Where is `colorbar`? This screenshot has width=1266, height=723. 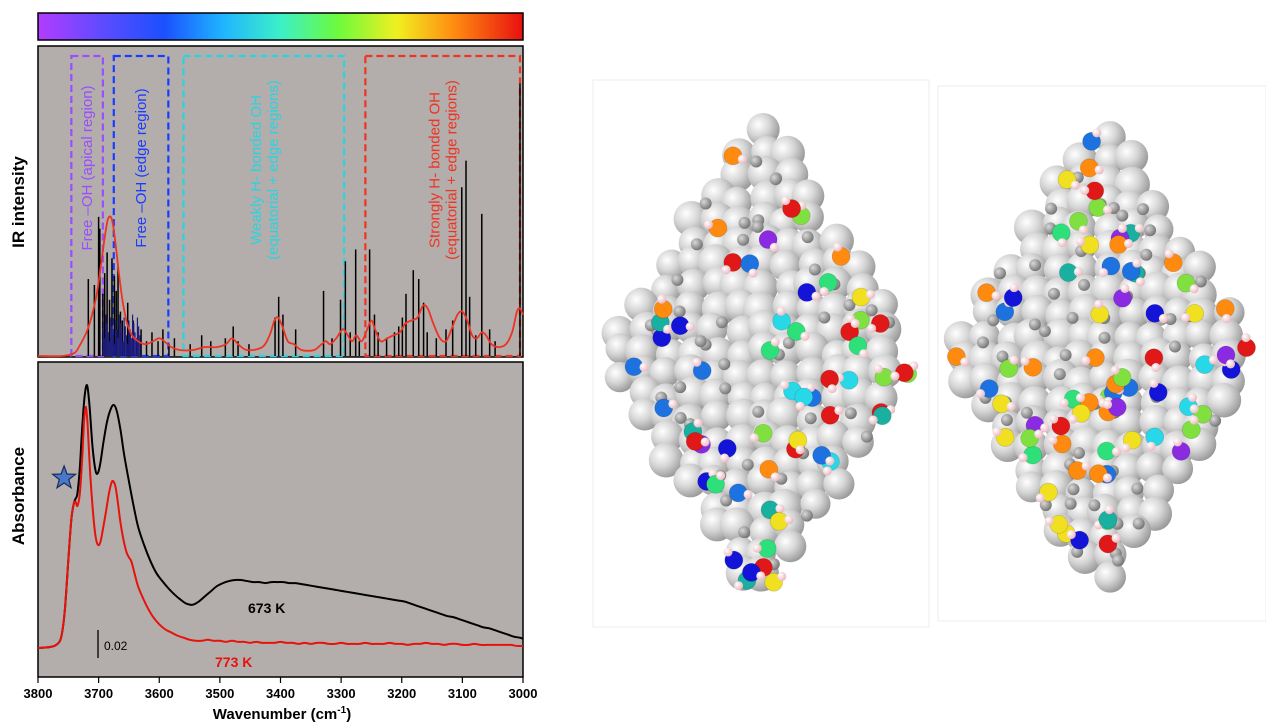 colorbar is located at coordinates (280, 26).